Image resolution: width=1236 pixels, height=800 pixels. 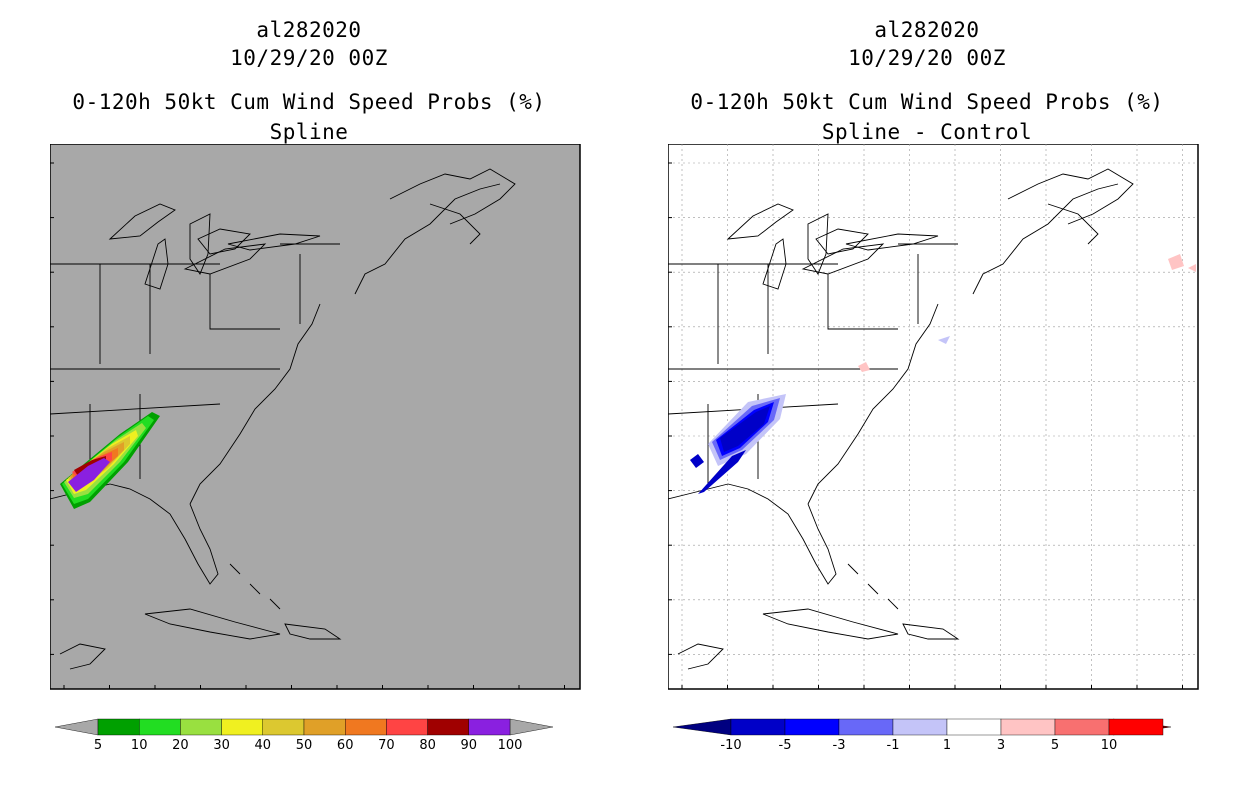 I want to click on colorbar-label: -3, so click(x=839, y=745).